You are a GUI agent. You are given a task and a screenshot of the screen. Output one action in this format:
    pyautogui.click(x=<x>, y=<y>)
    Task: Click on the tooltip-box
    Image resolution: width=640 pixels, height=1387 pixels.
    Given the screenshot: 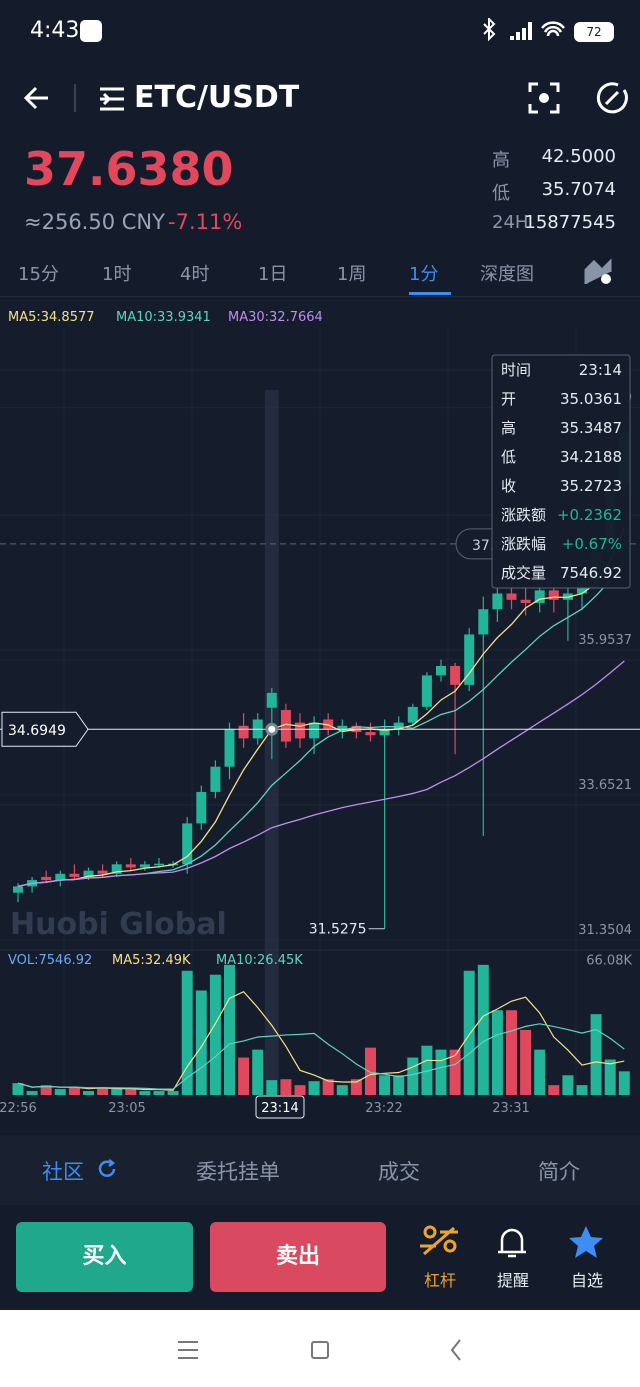 What is the action you would take?
    pyautogui.click(x=561, y=471)
    